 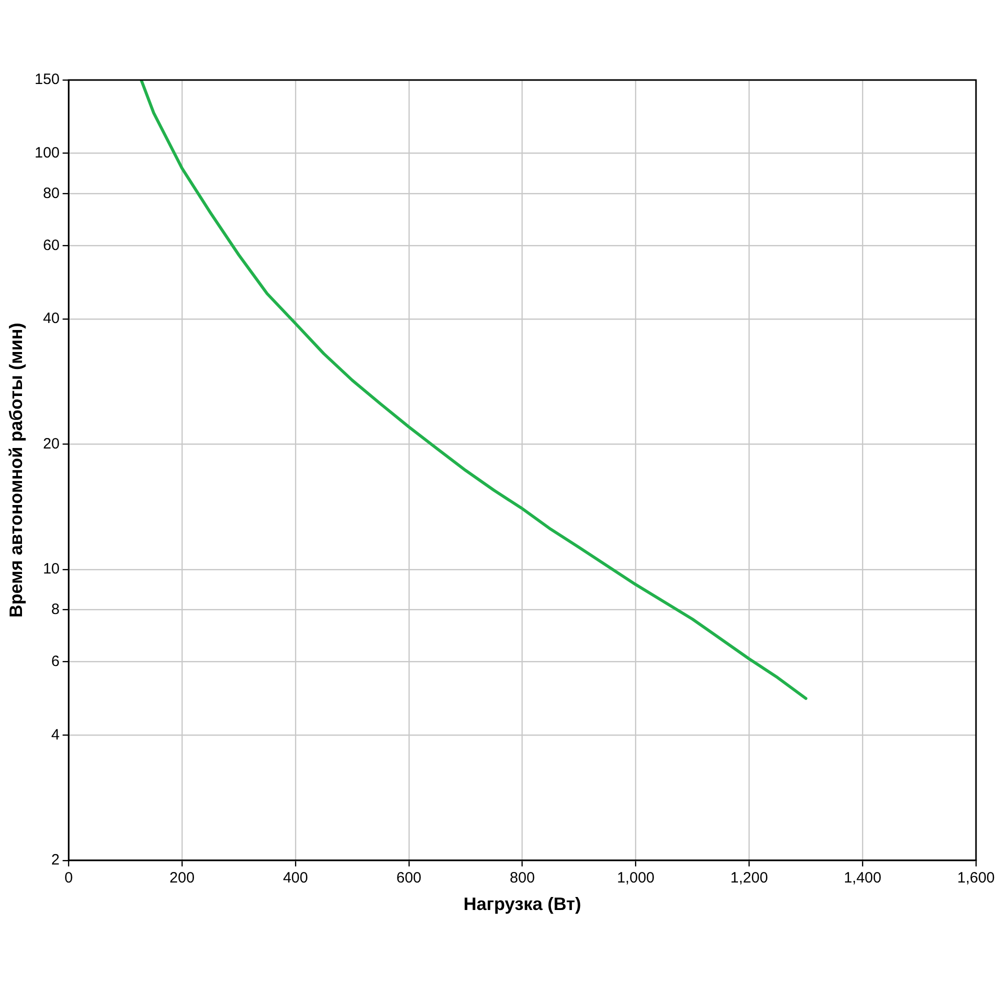 I want to click on y-tick-label: 80, so click(x=51, y=193).